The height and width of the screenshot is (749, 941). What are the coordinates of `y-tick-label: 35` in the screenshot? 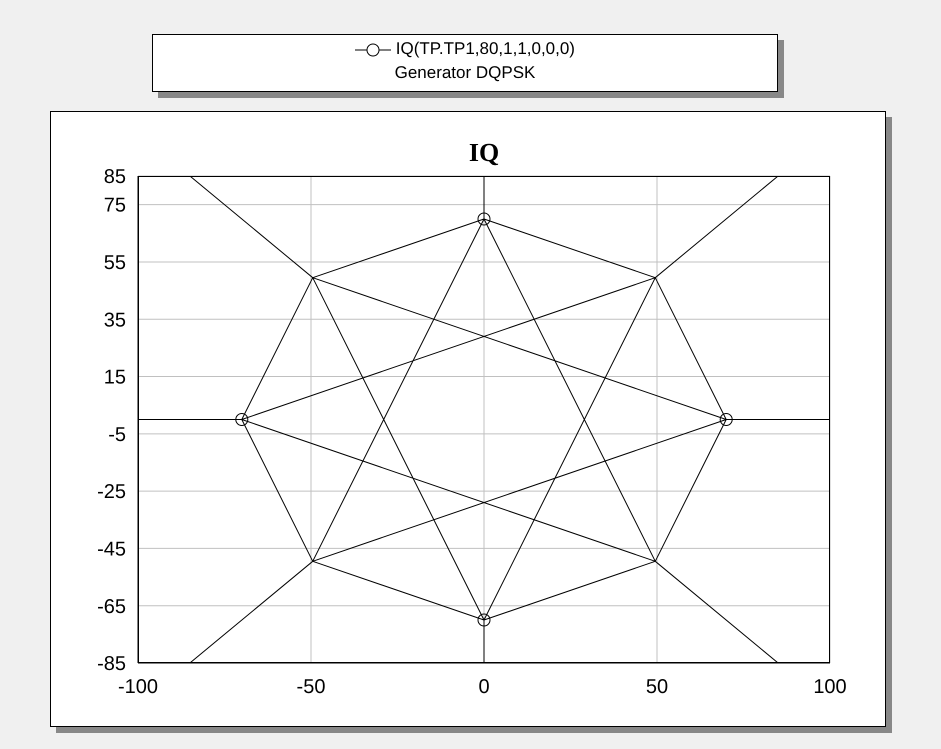 It's located at (115, 320).